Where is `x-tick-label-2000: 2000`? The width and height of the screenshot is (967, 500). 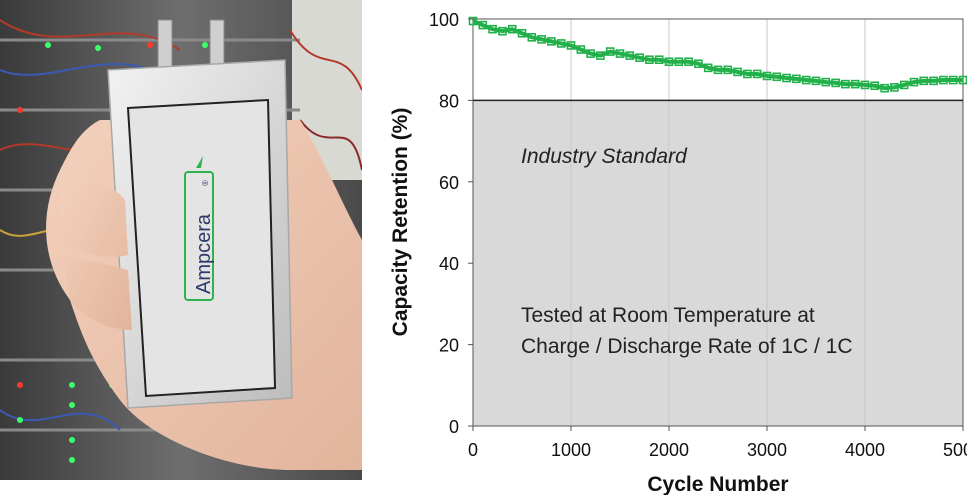
x-tick-label-2000: 2000 is located at coordinates (669, 450).